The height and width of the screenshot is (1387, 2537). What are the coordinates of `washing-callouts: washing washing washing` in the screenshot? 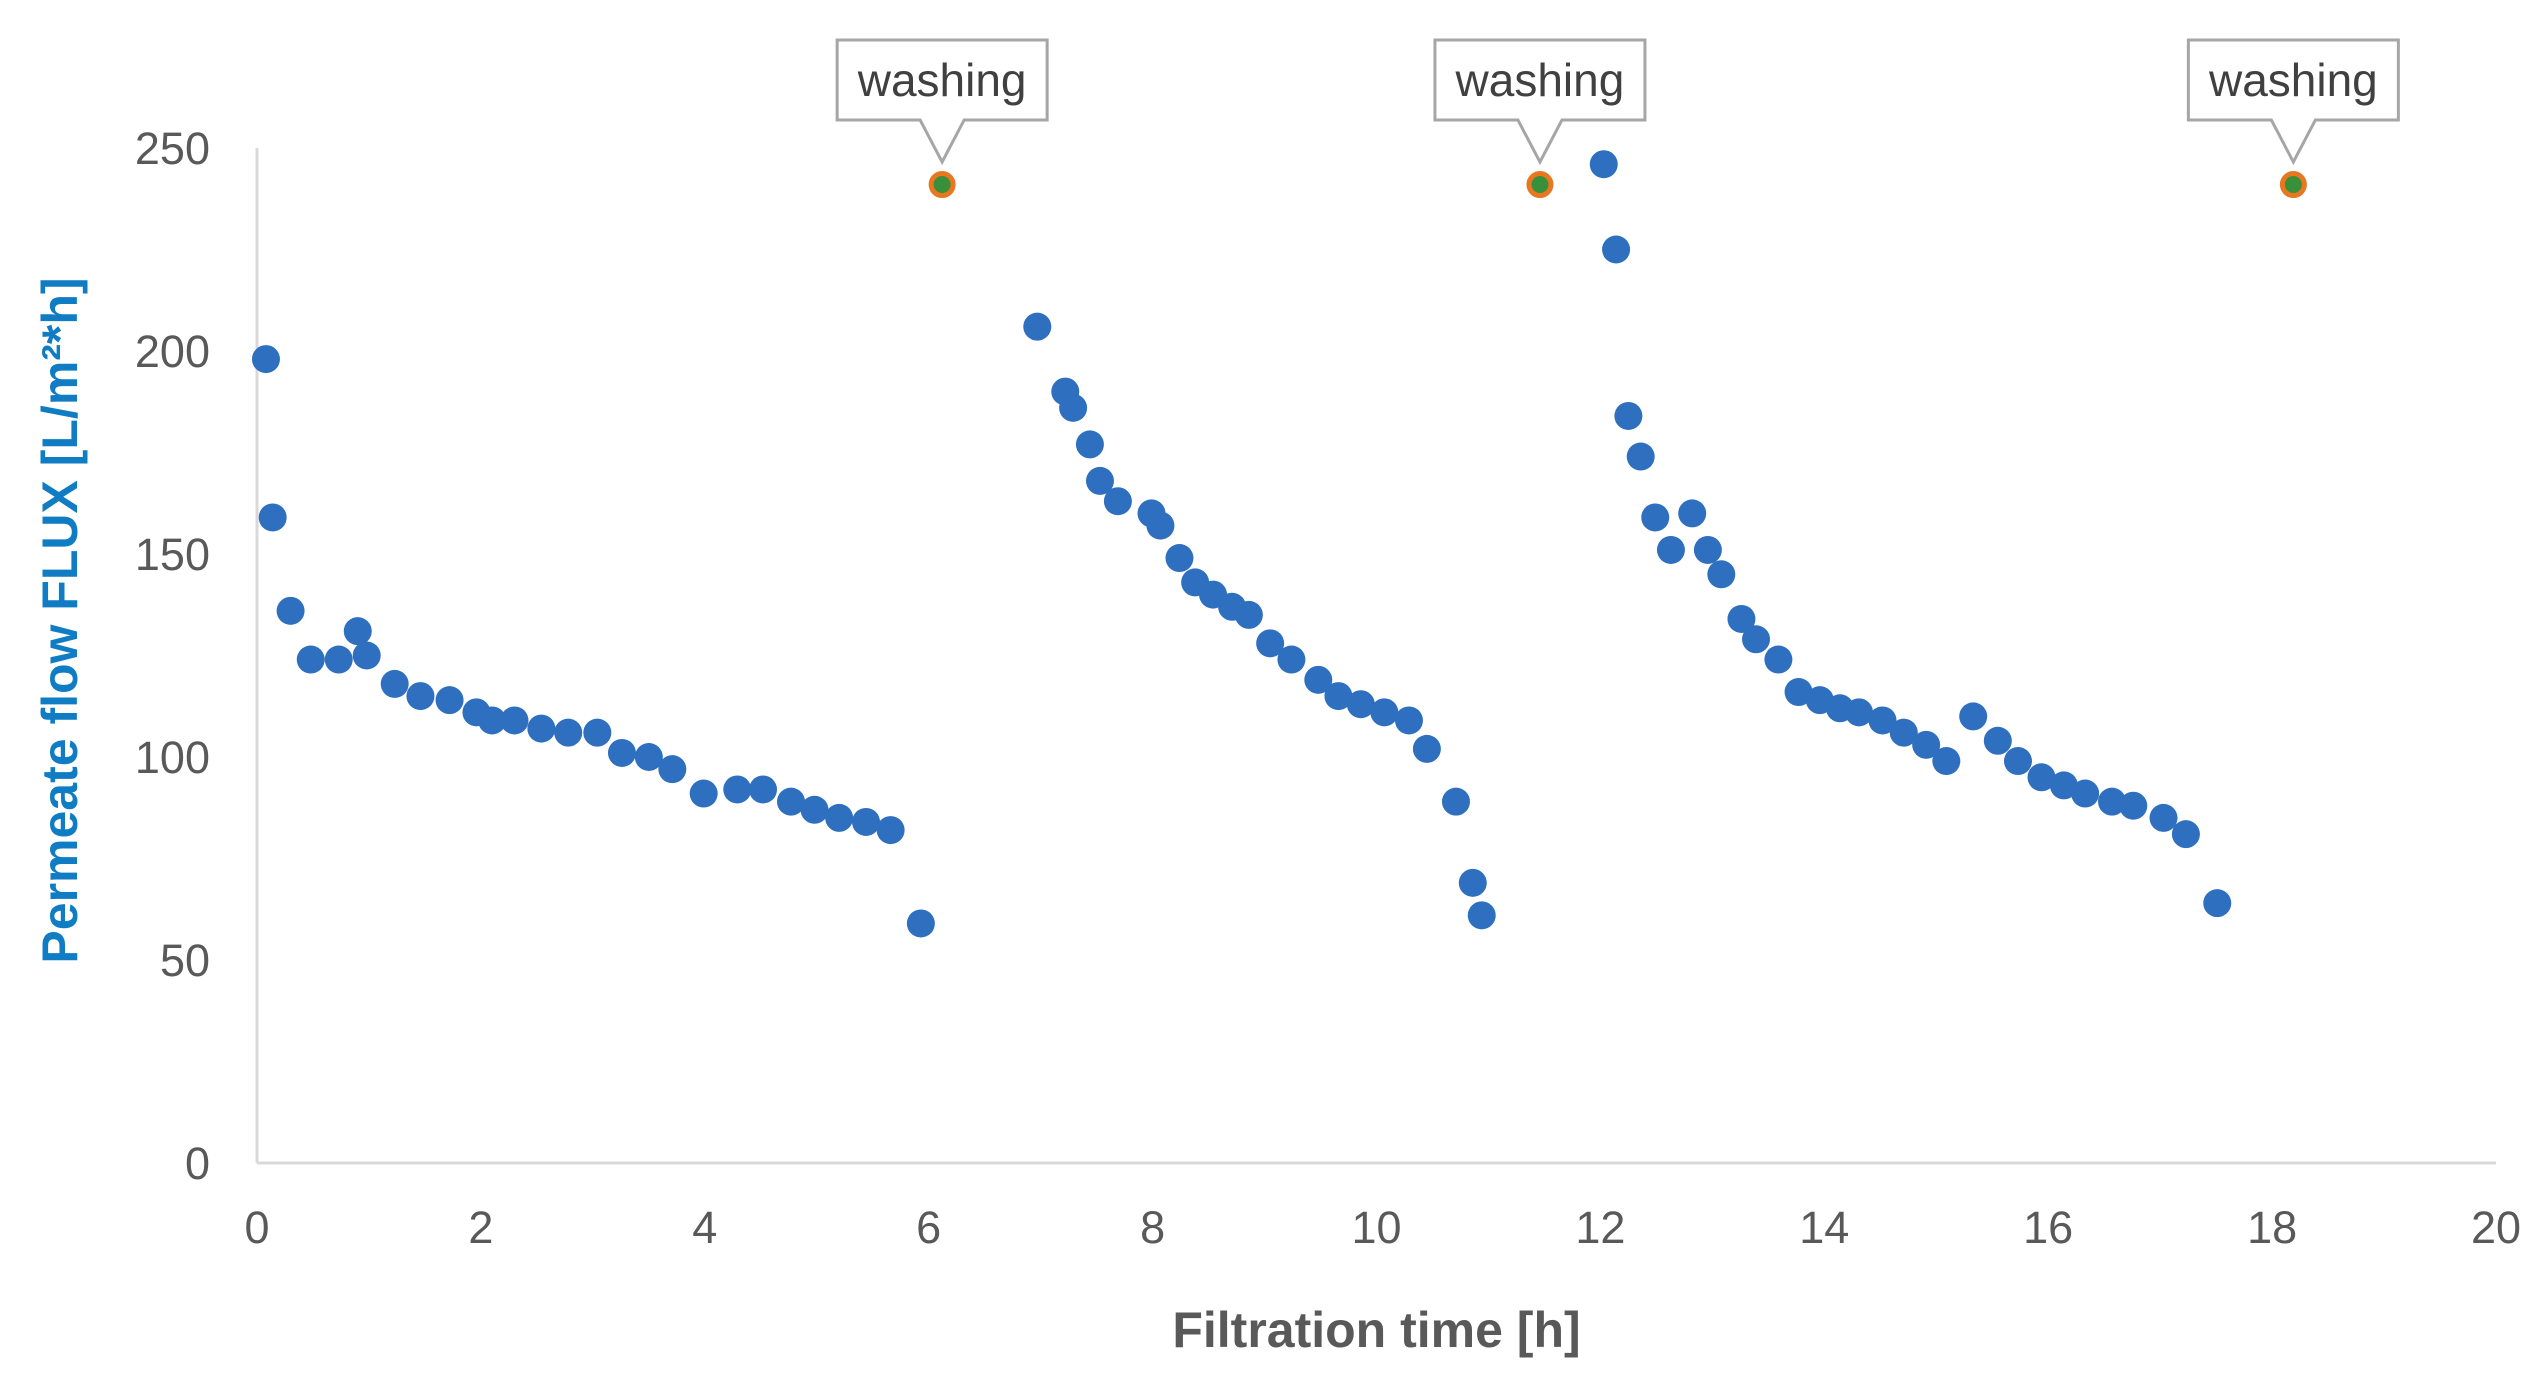 It's located at (1617, 102).